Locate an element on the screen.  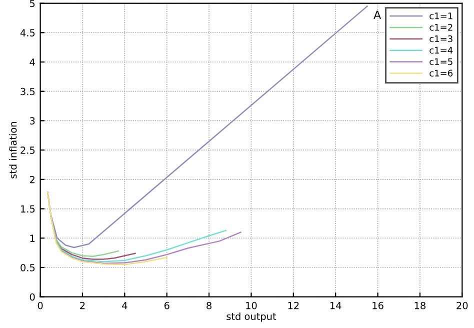
y-tick-label: 5 is located at coordinates (32, 4).